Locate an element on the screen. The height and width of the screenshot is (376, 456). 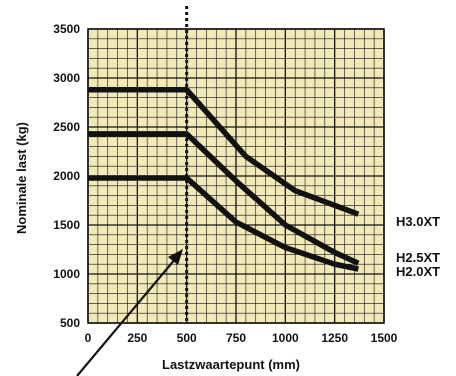
series-label-h30xt: H3.0XT is located at coordinates (418, 221).